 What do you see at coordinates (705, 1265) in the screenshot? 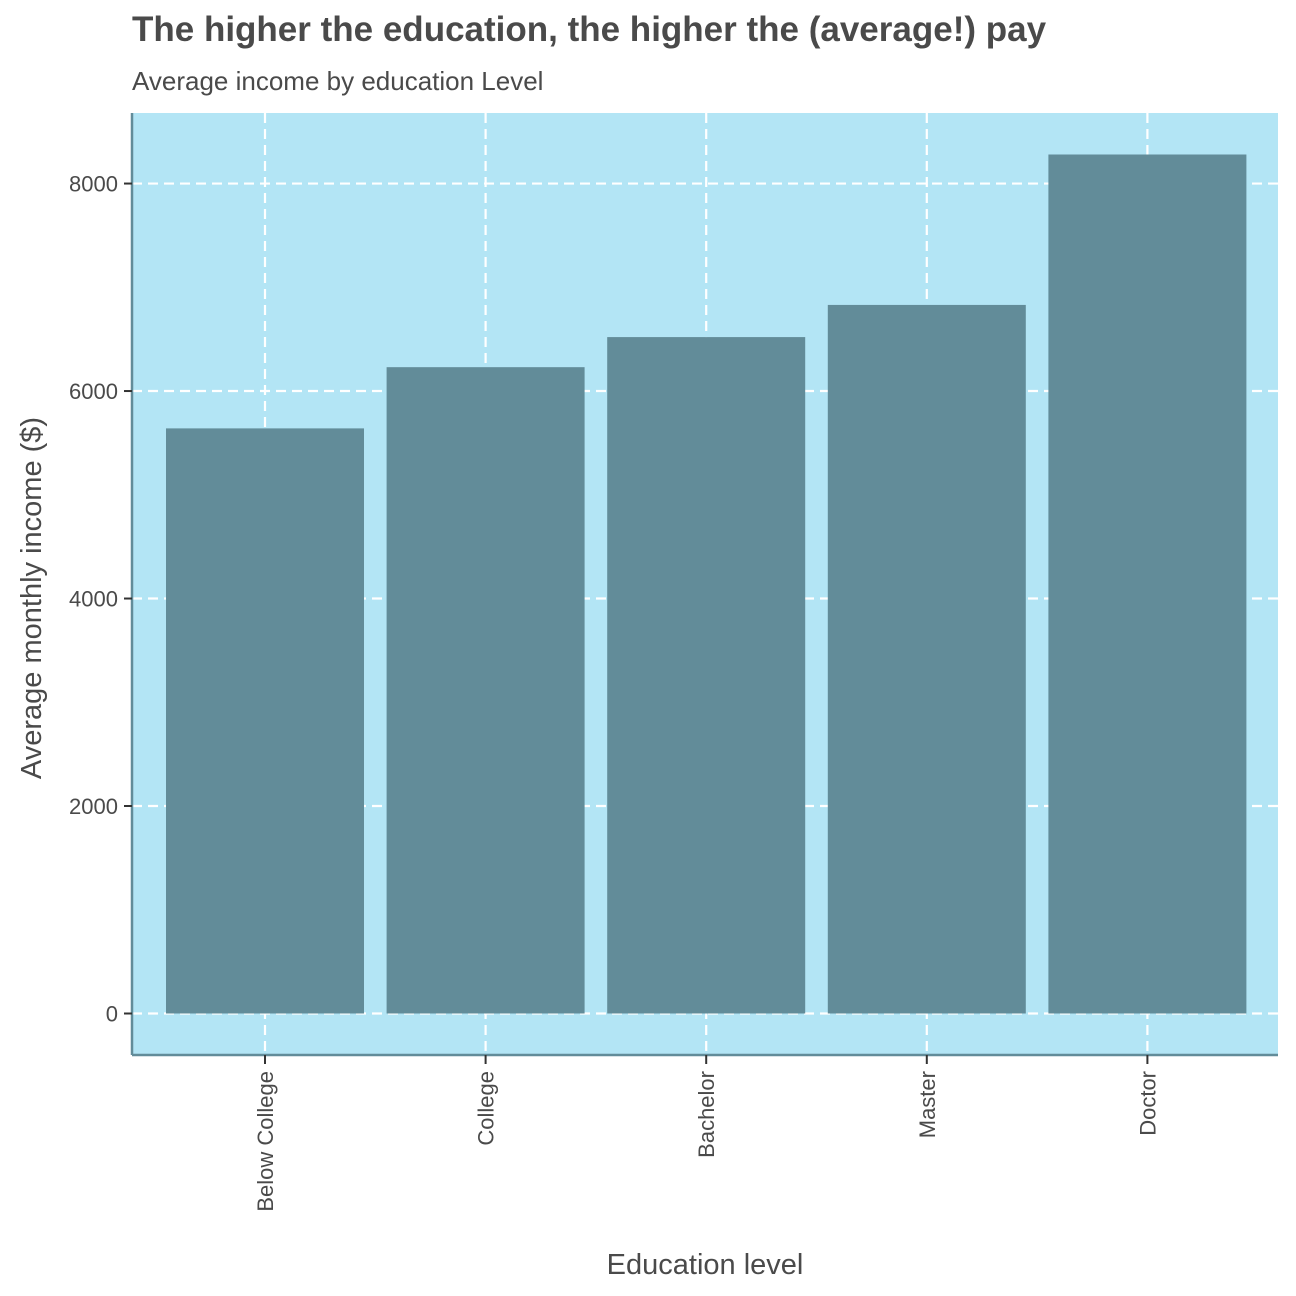
I see `x-axis-title: Education level` at bounding box center [705, 1265].